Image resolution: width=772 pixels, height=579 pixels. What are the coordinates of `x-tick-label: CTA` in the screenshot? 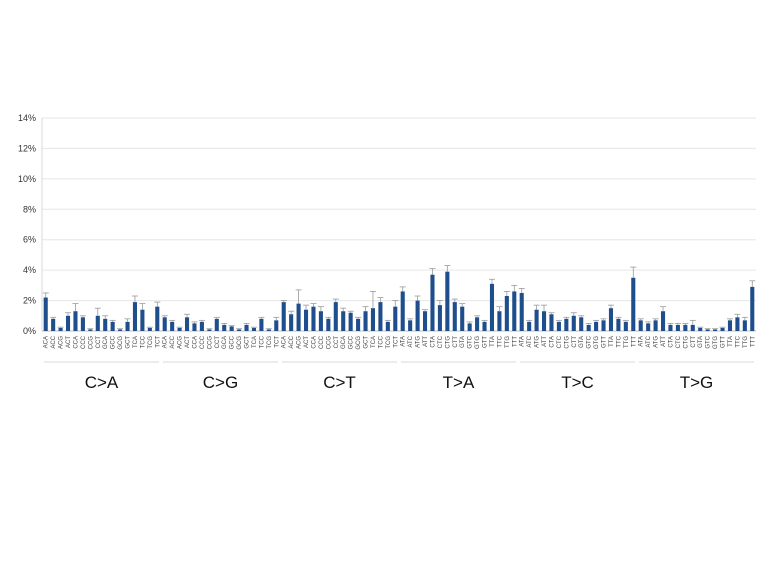 It's located at (433, 342).